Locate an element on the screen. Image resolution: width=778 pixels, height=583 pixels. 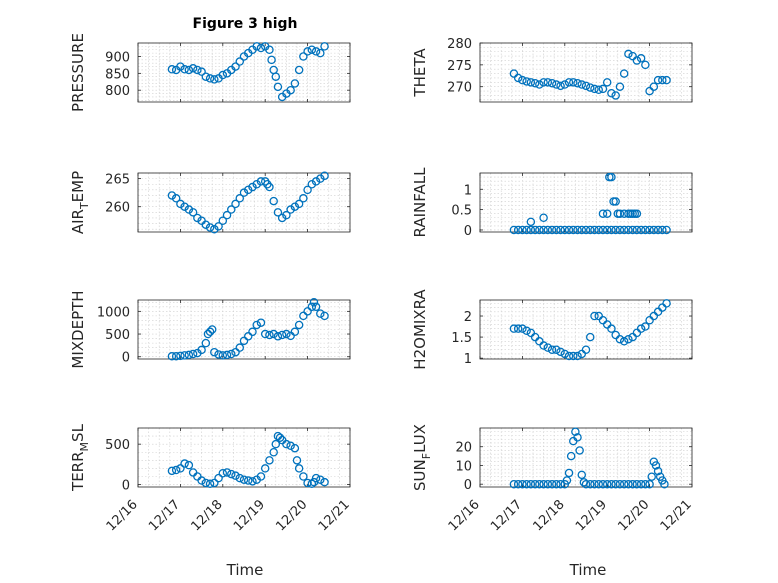
subplot-theta: 270 275 280 THETA is located at coordinates (552, 70).